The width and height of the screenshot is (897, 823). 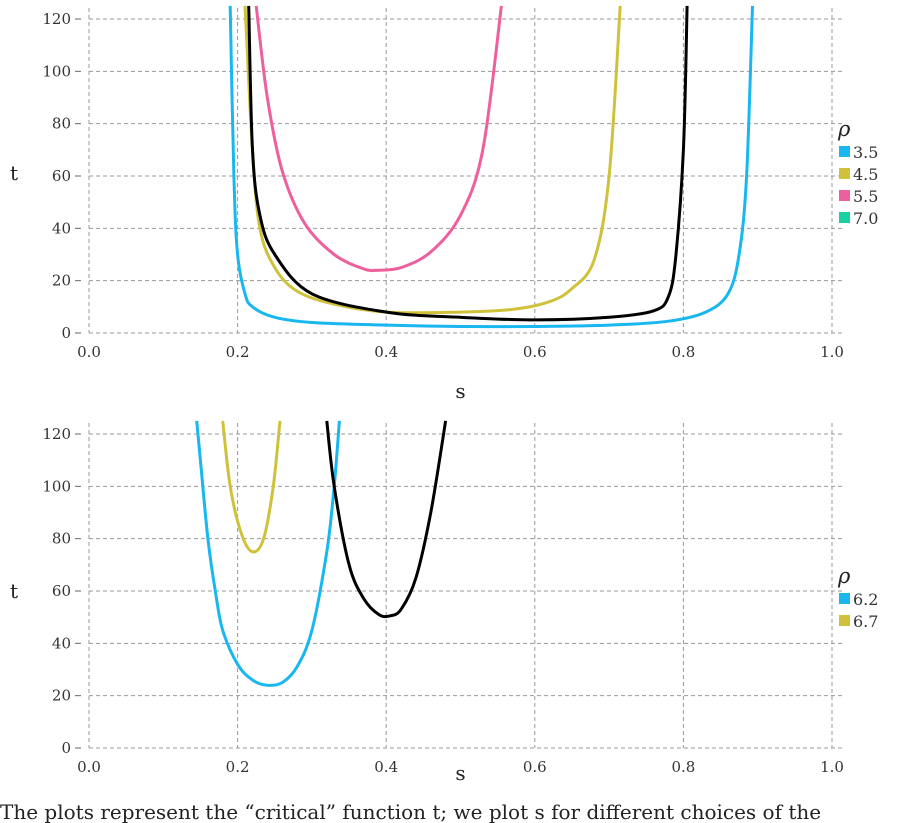 What do you see at coordinates (865, 196) in the screenshot?
I see `legend-label: 5.5` at bounding box center [865, 196].